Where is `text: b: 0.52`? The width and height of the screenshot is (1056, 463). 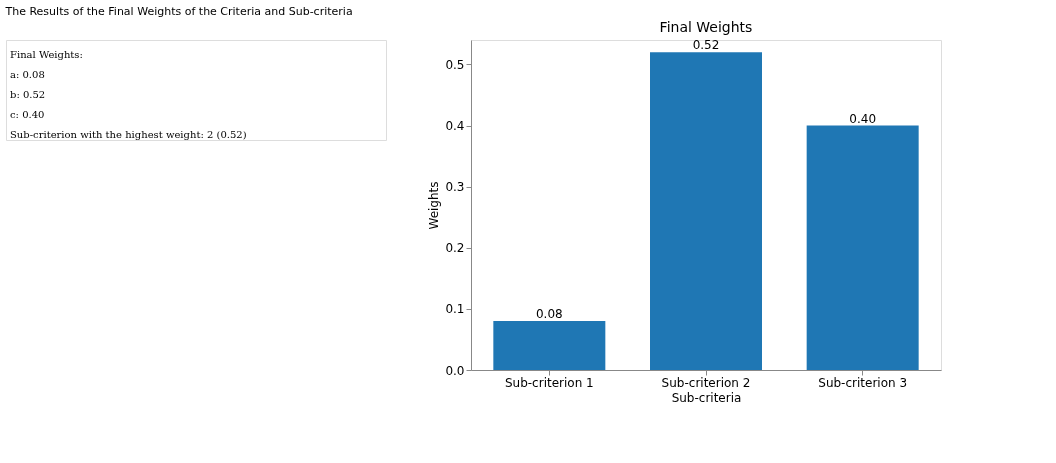 text: b: 0.52 is located at coordinates (28, 94).